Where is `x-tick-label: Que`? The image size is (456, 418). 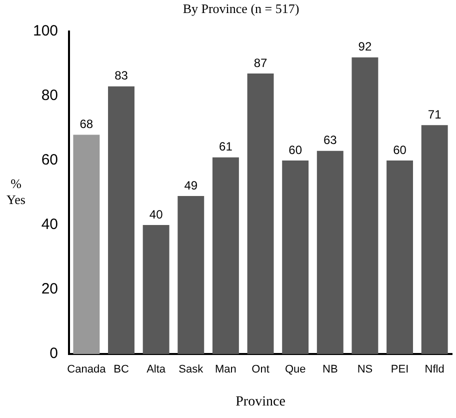 x-tick-label: Que is located at coordinates (295, 370).